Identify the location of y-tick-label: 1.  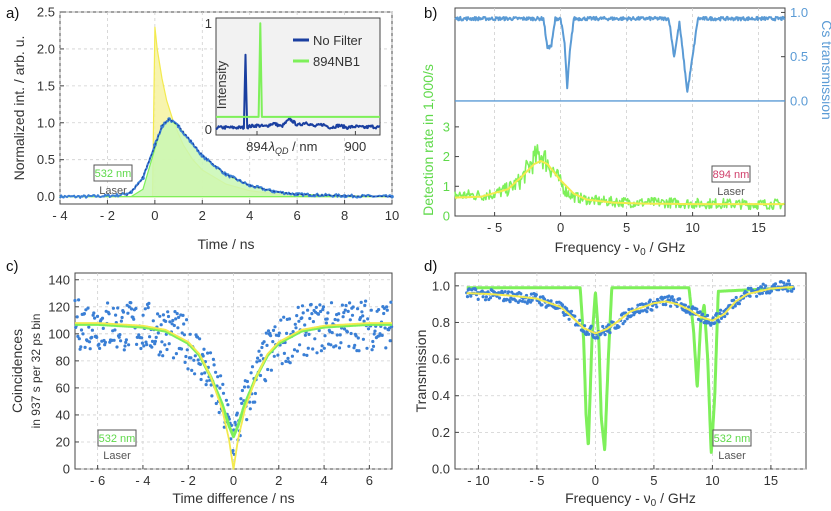
(446, 186).